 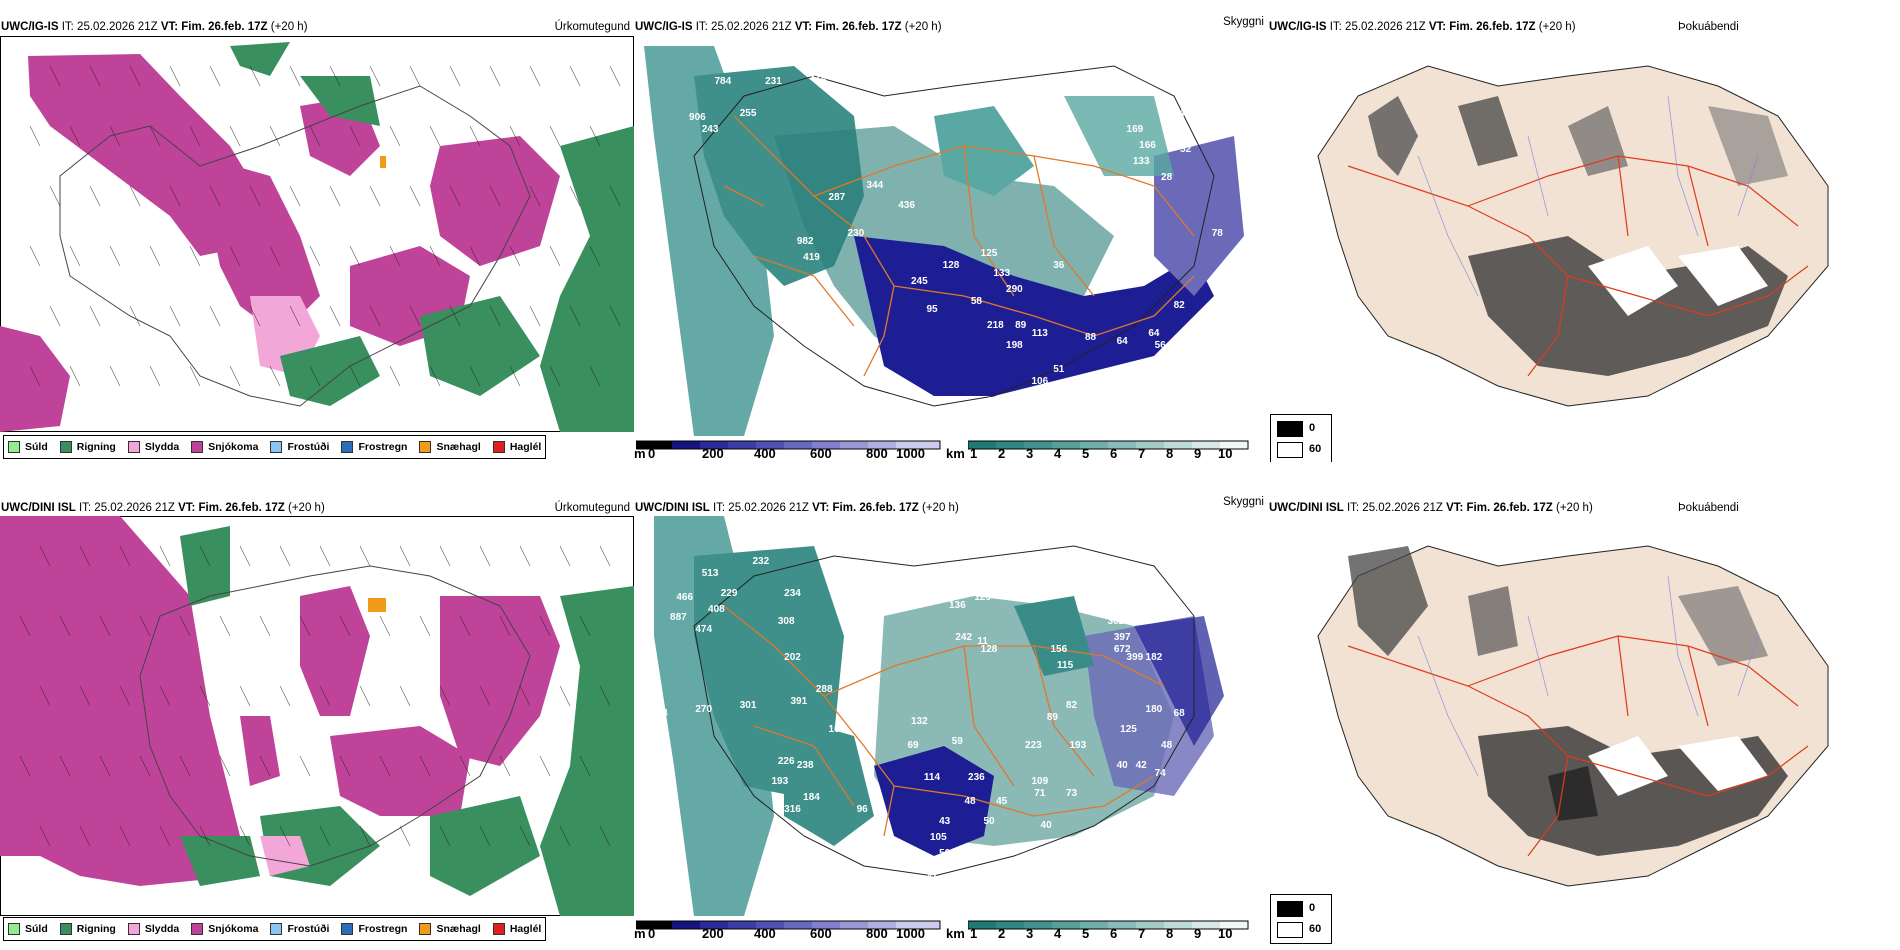 I want to click on cloud-base-value: 436, so click(x=906, y=205).